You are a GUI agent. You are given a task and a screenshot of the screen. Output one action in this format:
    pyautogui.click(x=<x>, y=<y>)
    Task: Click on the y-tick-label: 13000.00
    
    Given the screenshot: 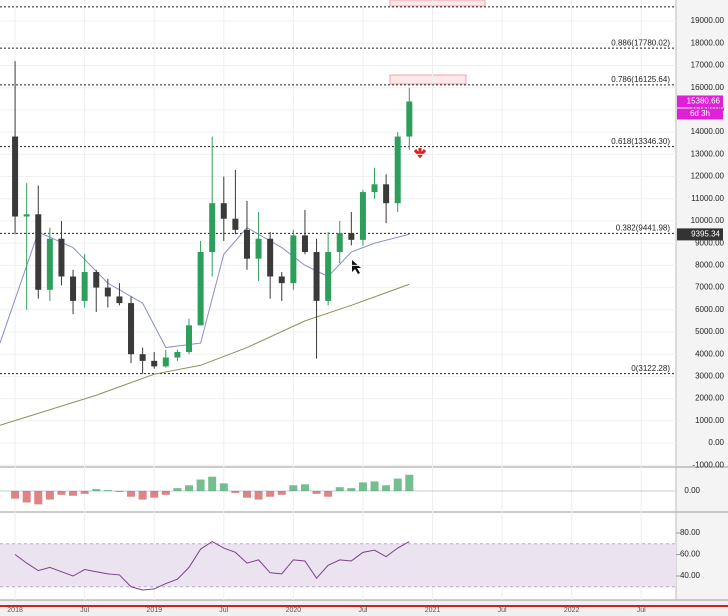 What is the action you would take?
    pyautogui.click(x=708, y=153)
    